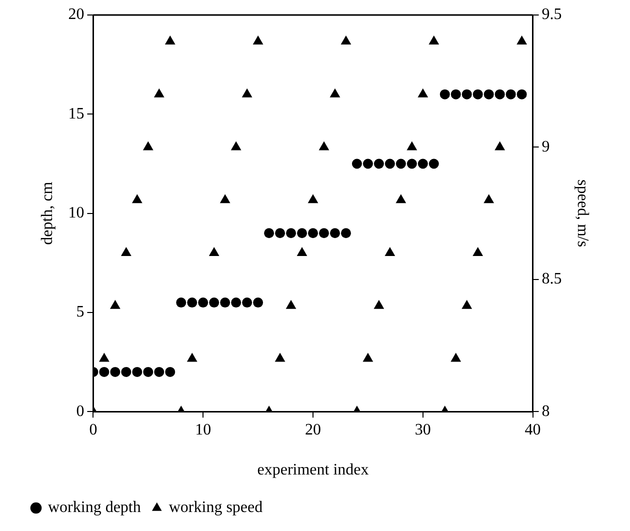  I want to click on x-tick-label: 40, so click(532, 429).